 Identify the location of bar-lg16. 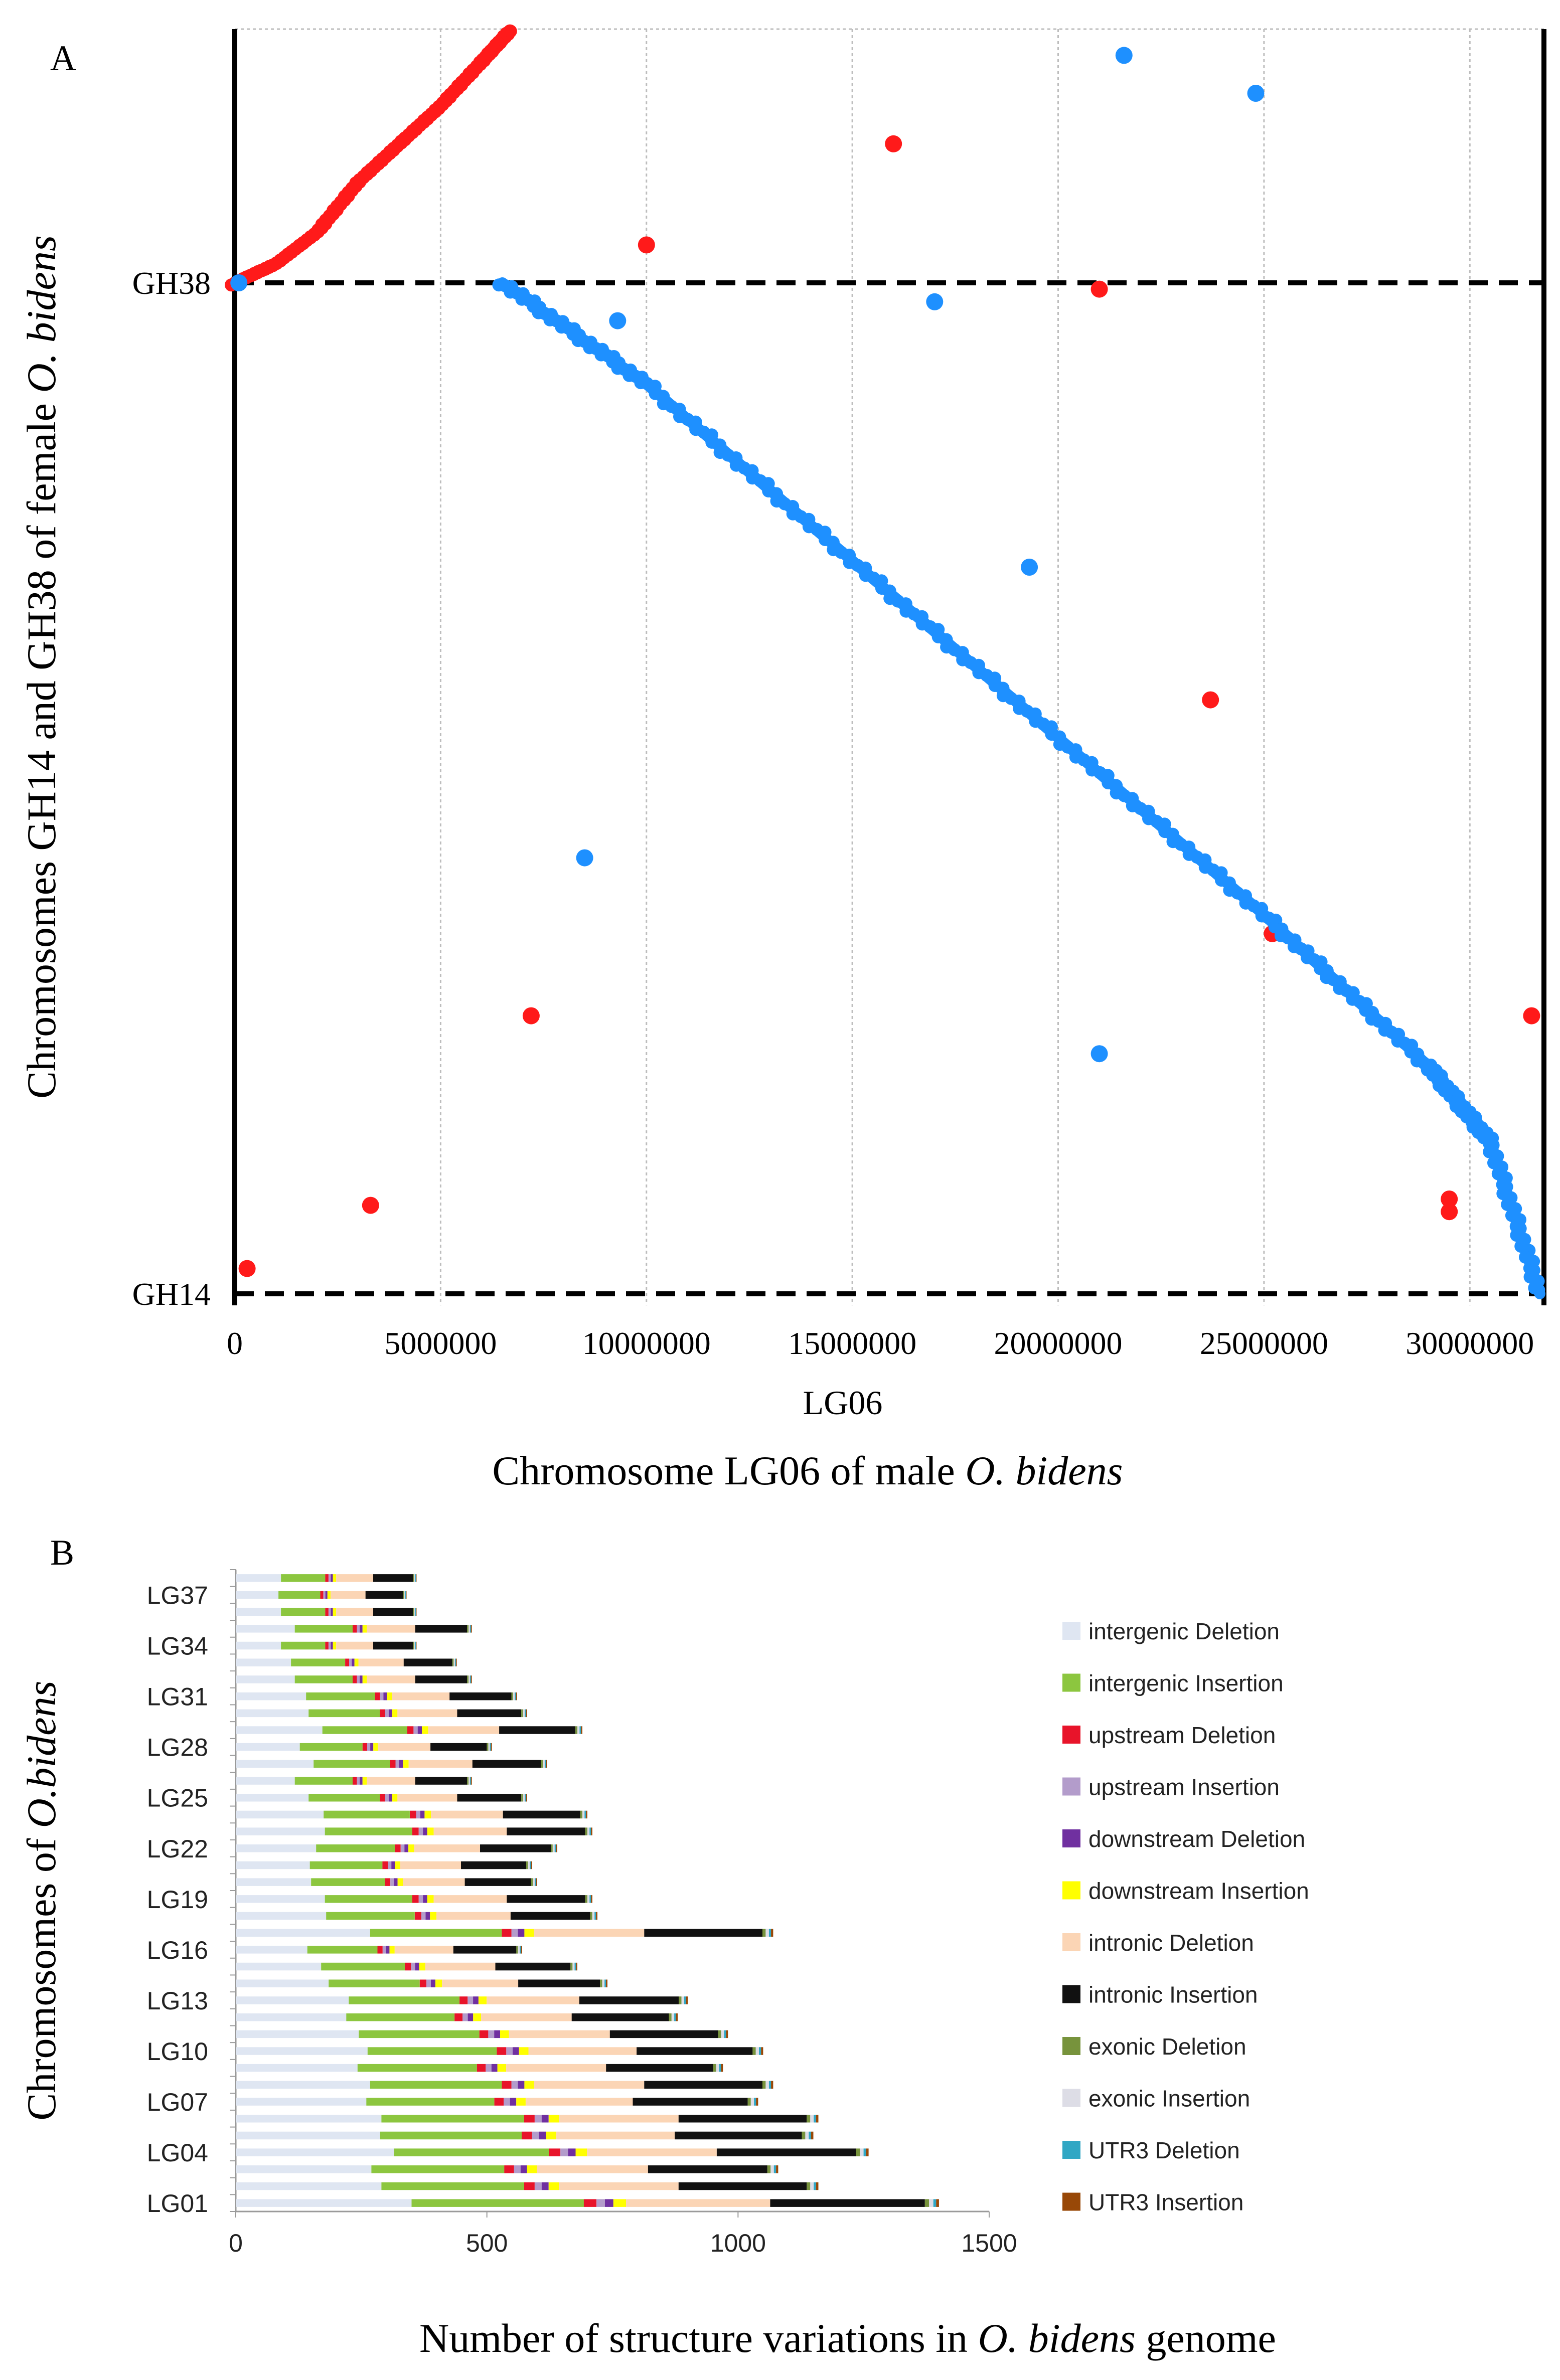
(379, 1950).